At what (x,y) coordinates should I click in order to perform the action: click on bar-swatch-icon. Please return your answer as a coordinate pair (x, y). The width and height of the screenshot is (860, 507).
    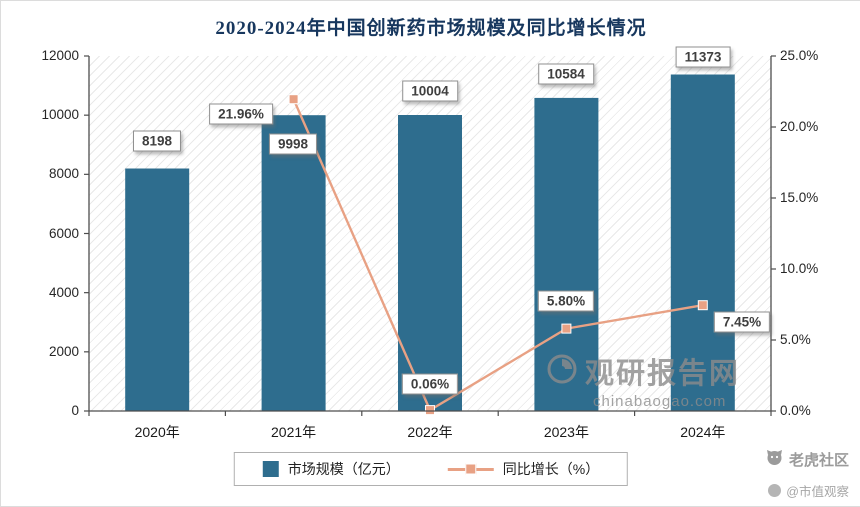
    Looking at the image, I should click on (270, 469).